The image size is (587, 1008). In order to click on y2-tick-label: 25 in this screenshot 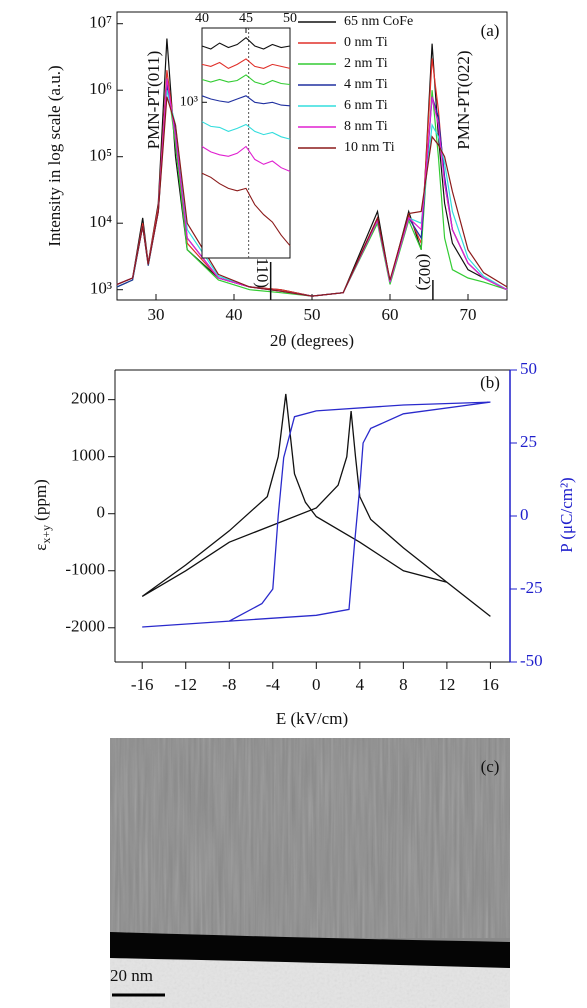, I will do `click(528, 441)`.